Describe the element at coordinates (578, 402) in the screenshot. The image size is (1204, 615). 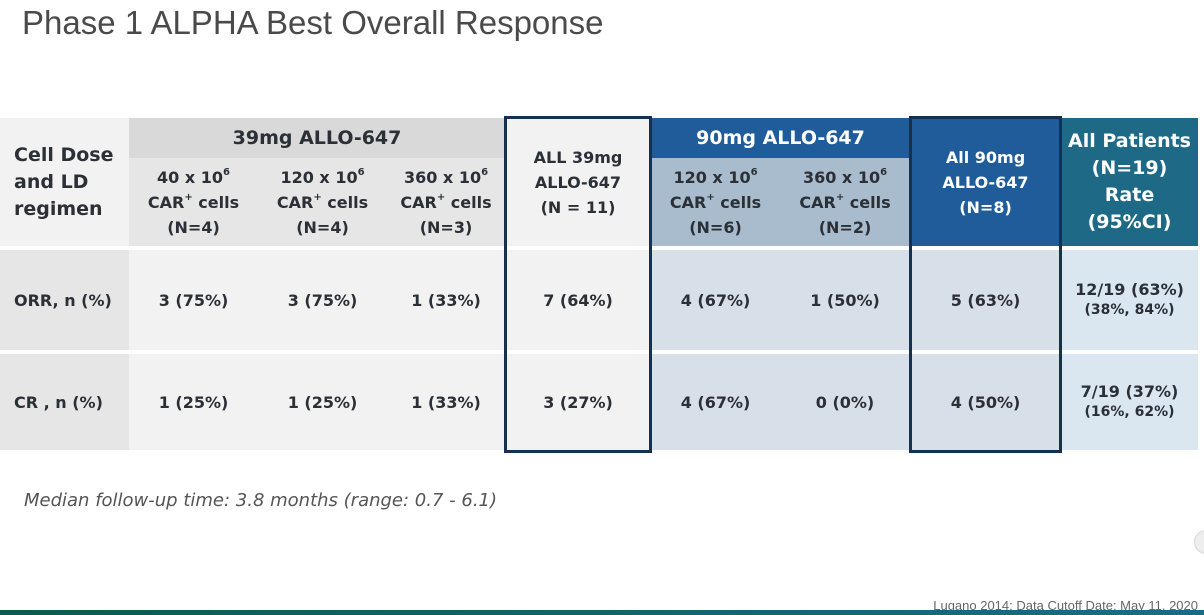
I see `table-cell: 3 (27%)` at that location.